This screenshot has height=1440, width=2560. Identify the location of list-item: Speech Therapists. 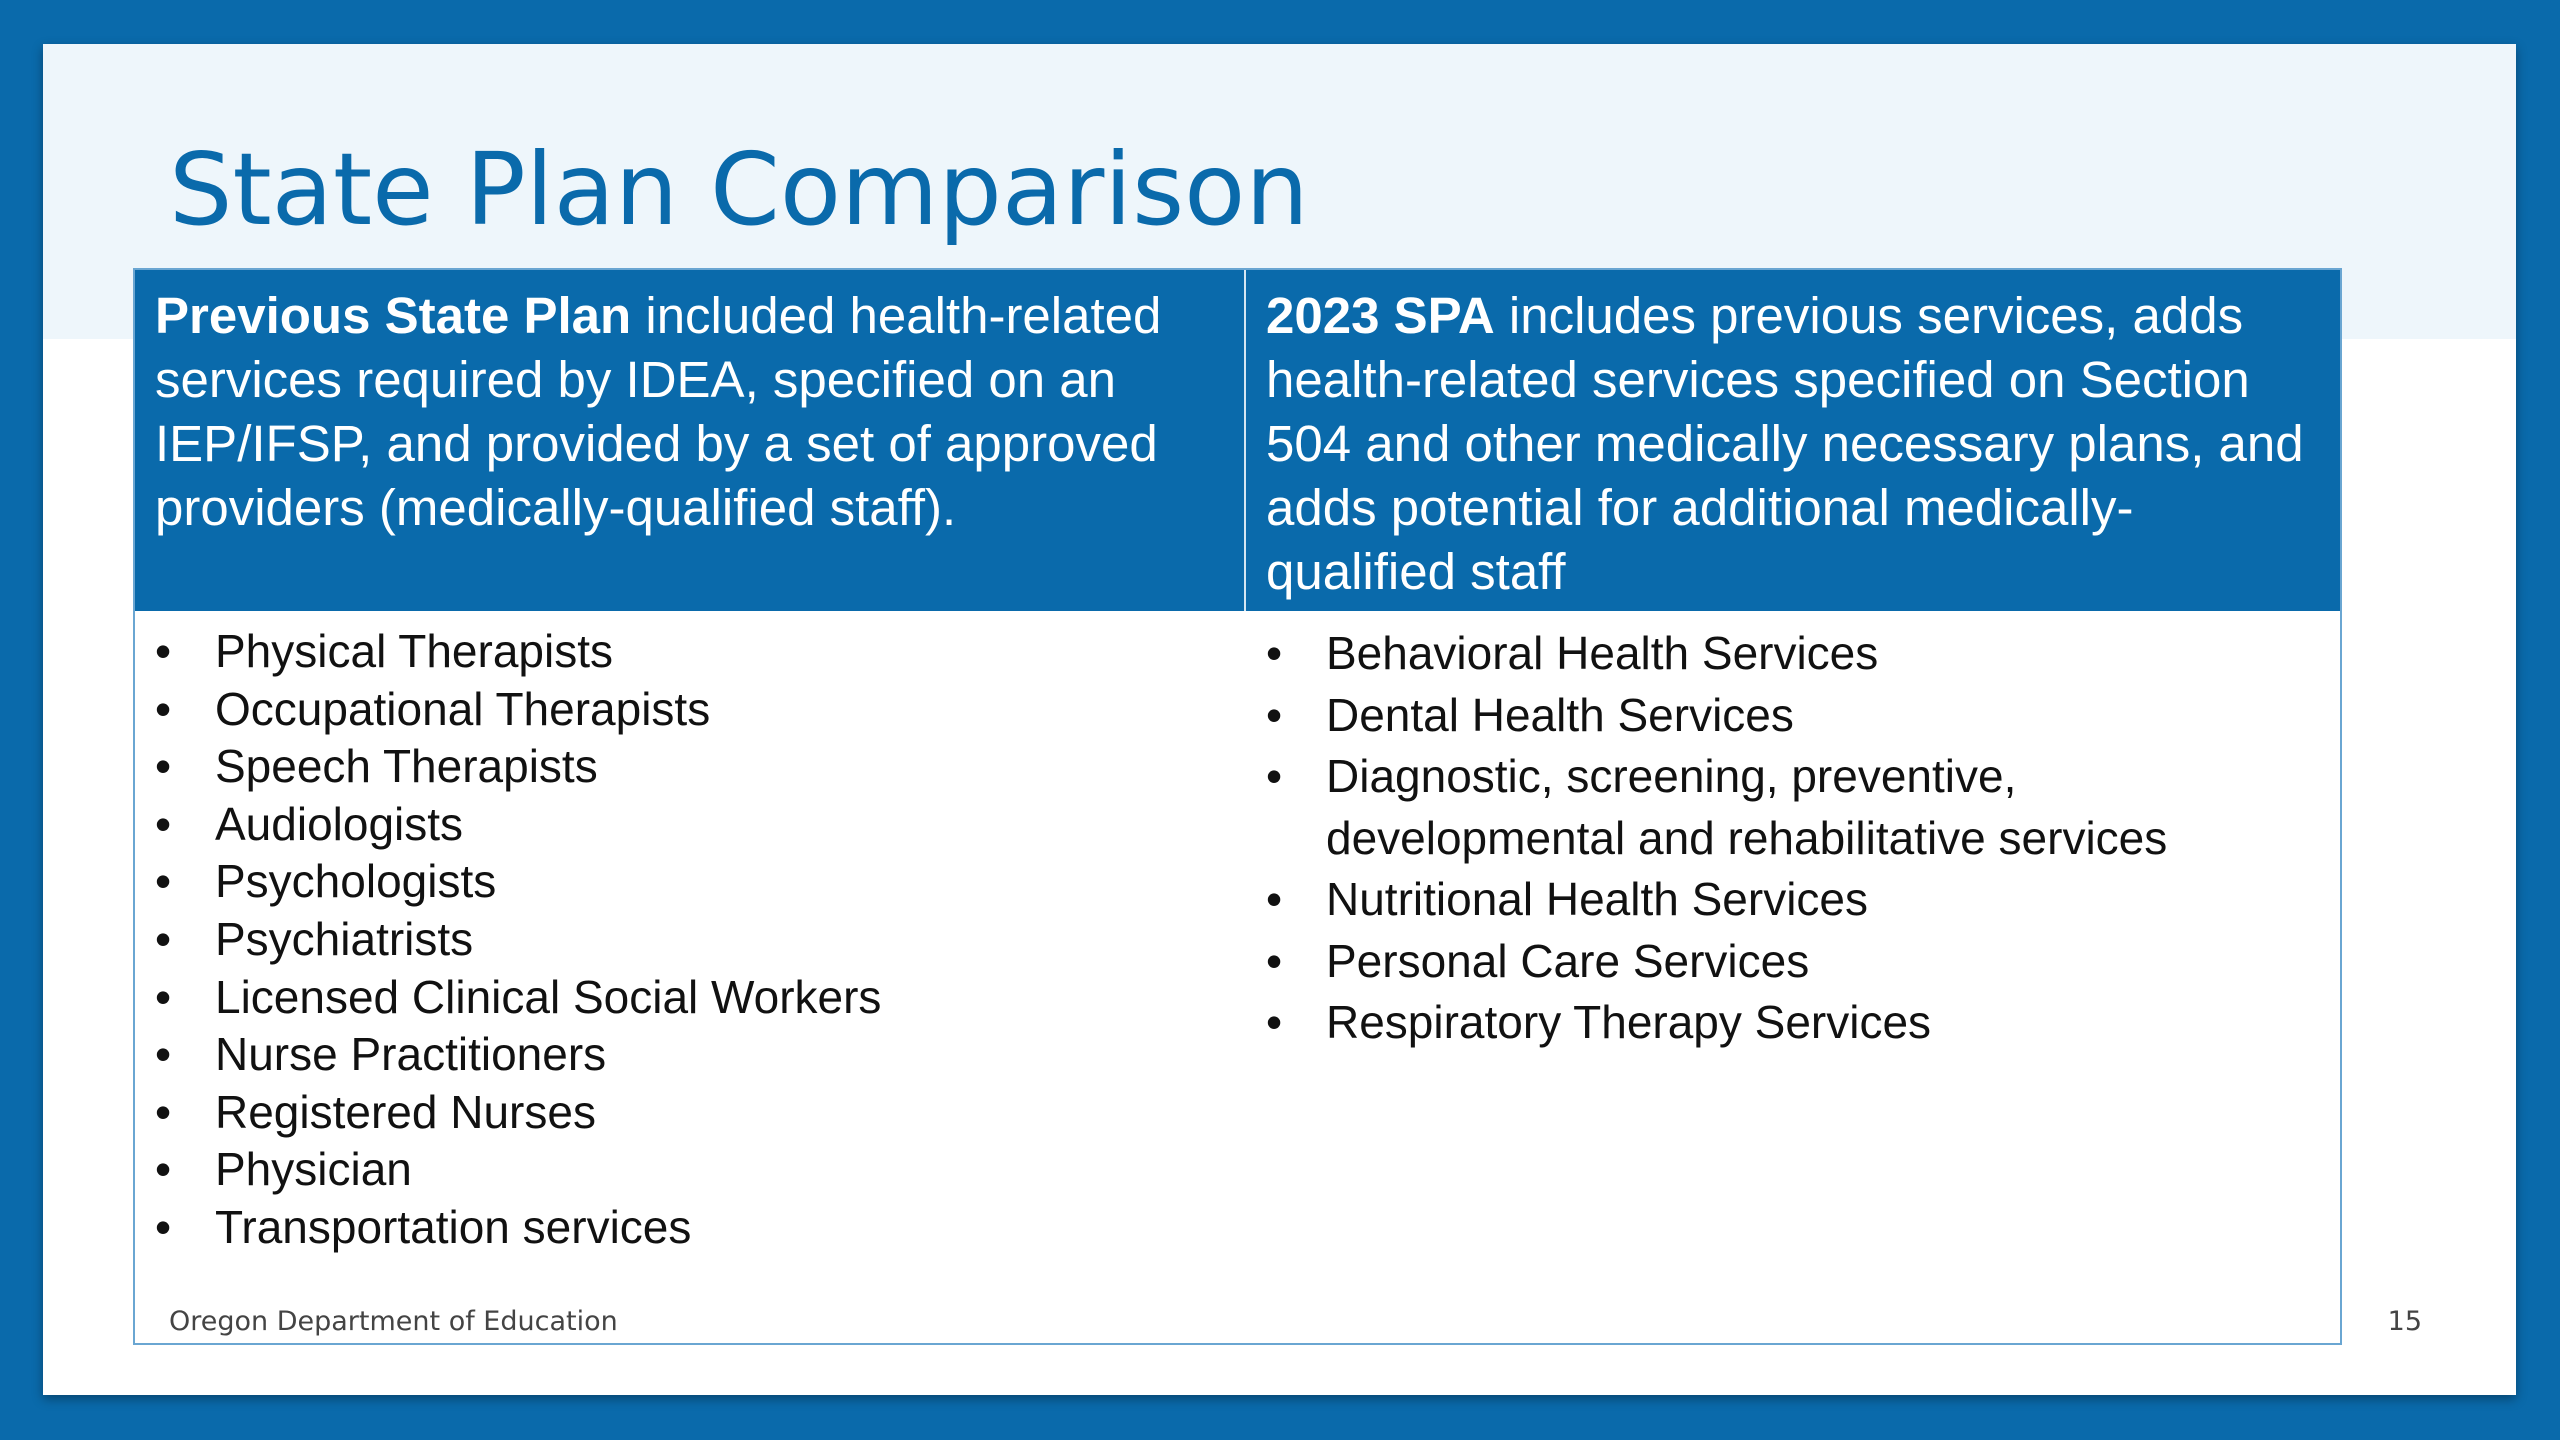
(690, 767).